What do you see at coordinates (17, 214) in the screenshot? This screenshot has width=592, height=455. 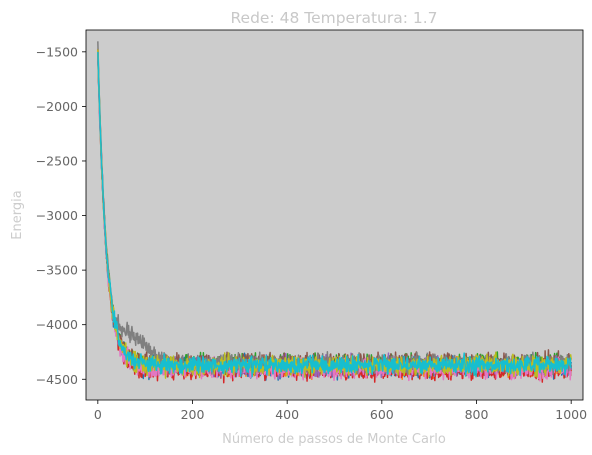 I see `y-axis-label: Energia` at bounding box center [17, 214].